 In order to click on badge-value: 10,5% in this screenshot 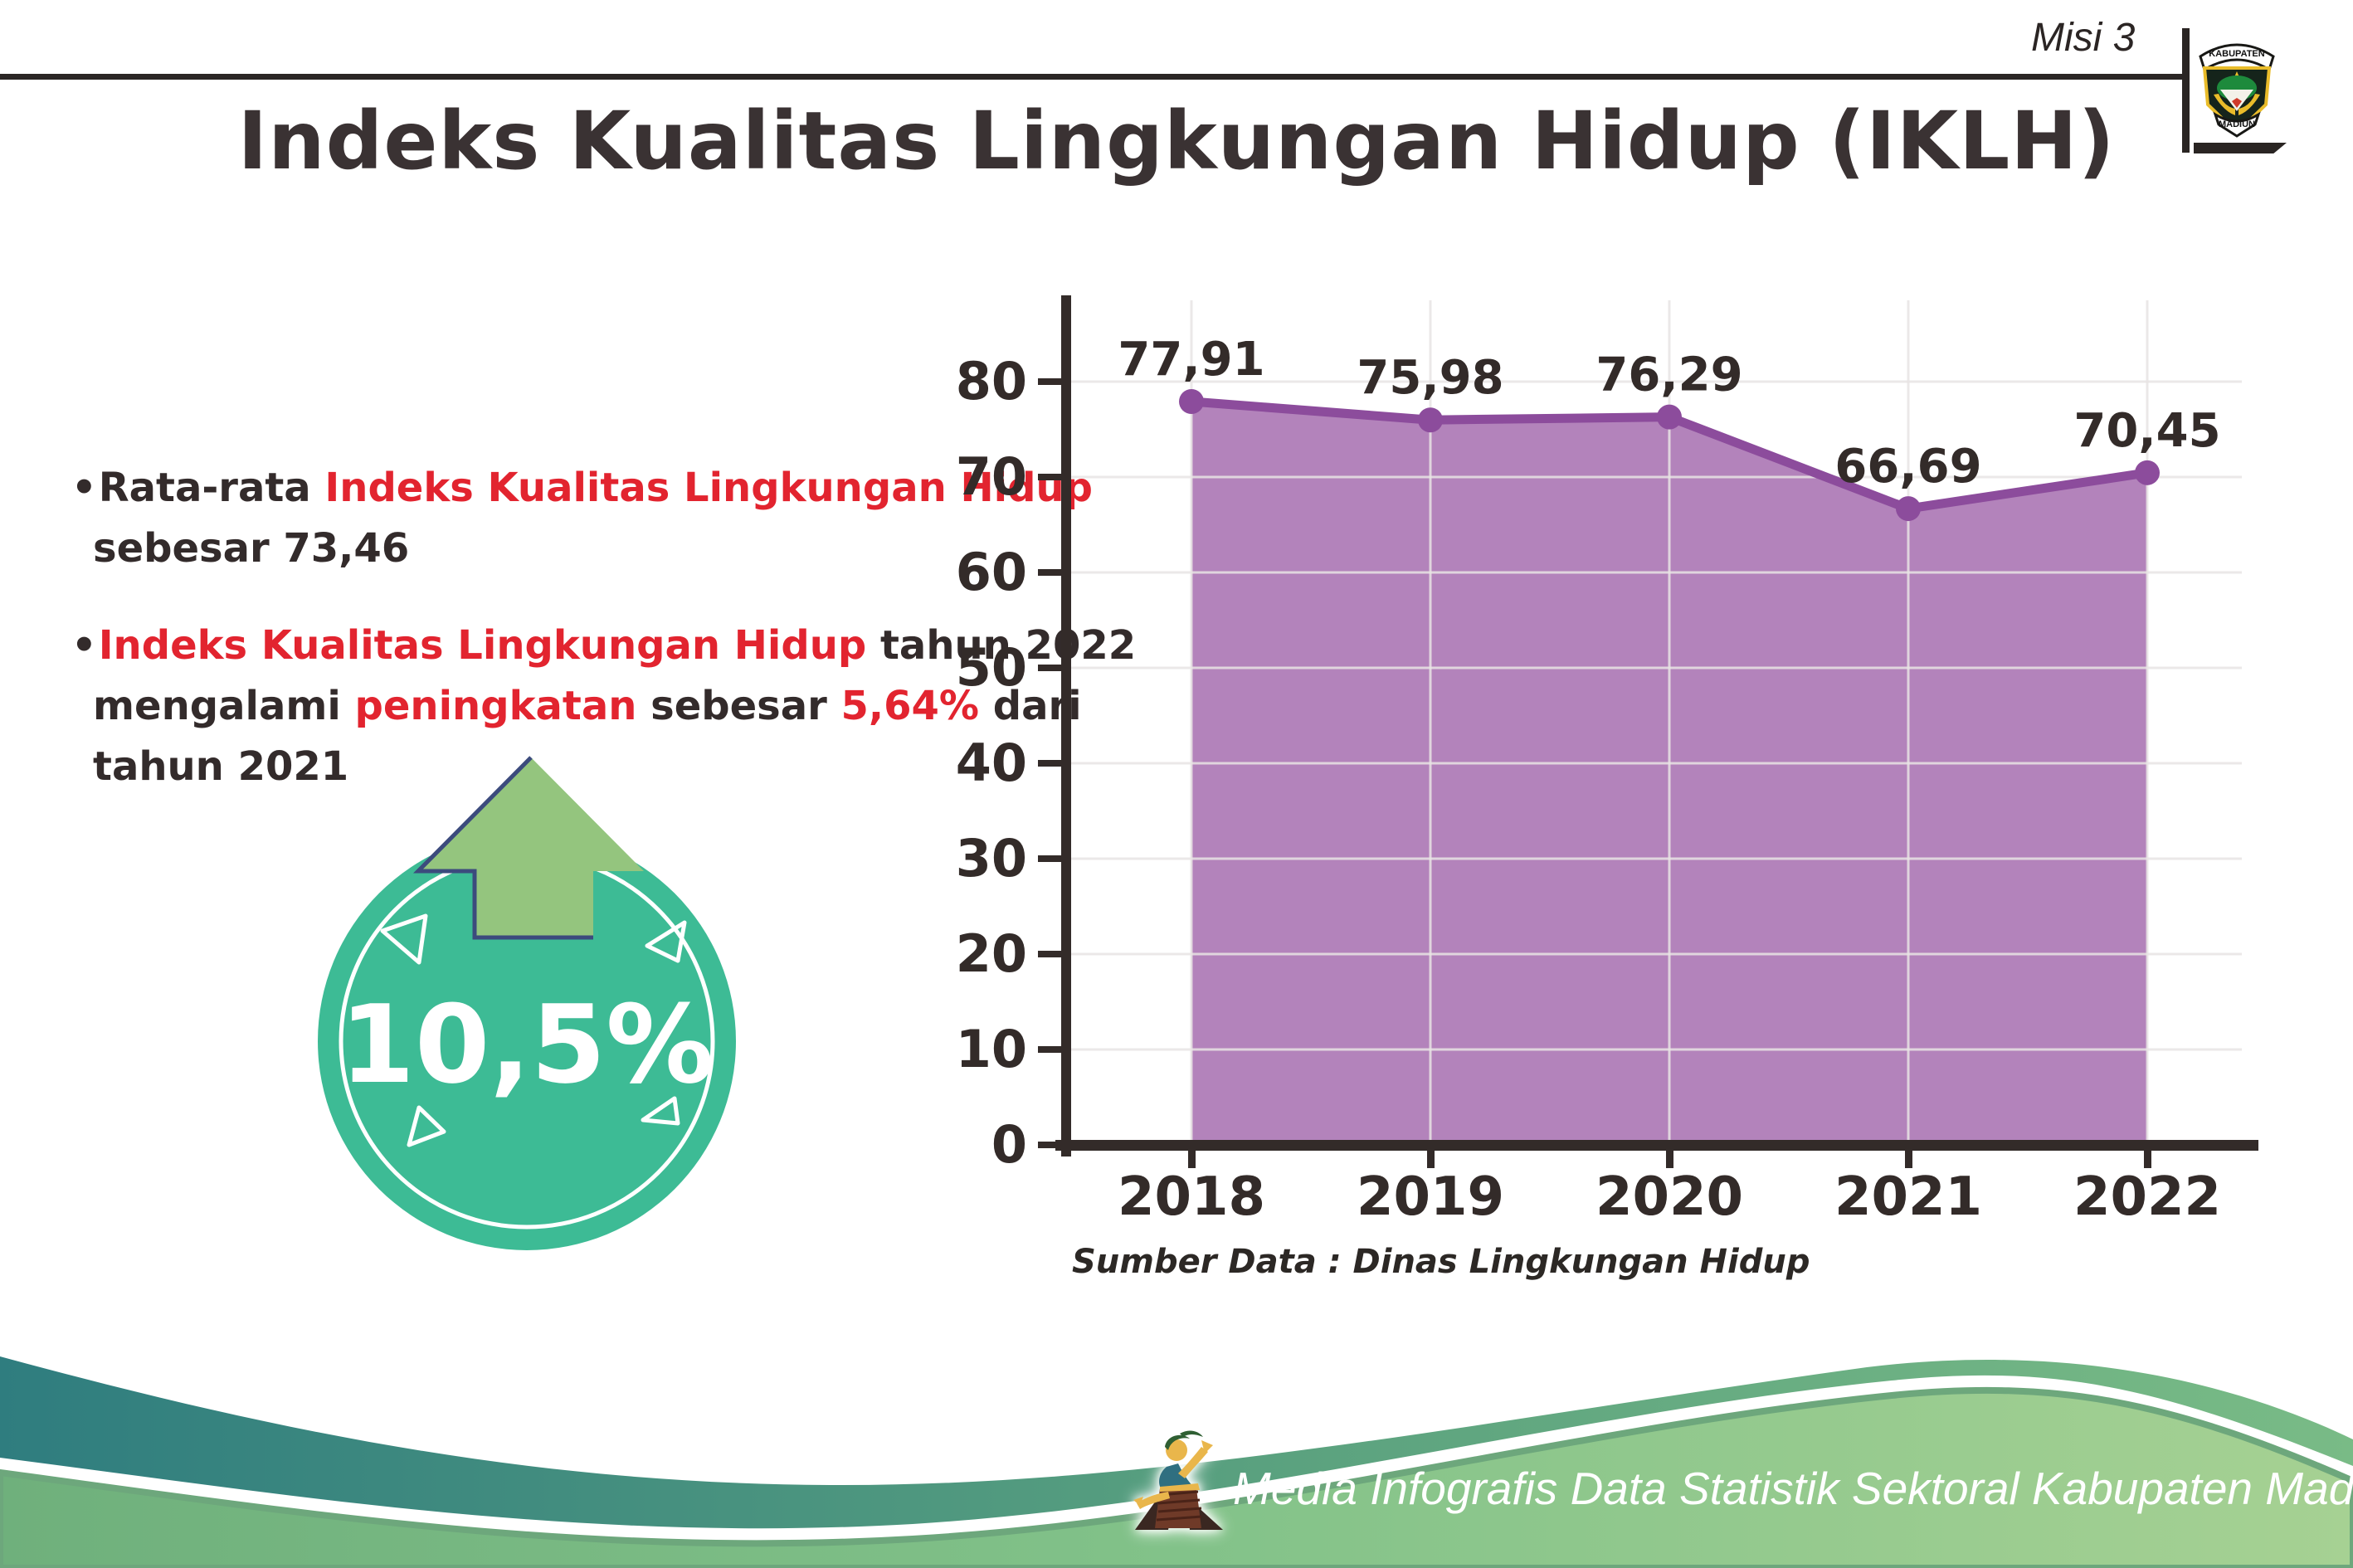, I will do `click(526, 1044)`.